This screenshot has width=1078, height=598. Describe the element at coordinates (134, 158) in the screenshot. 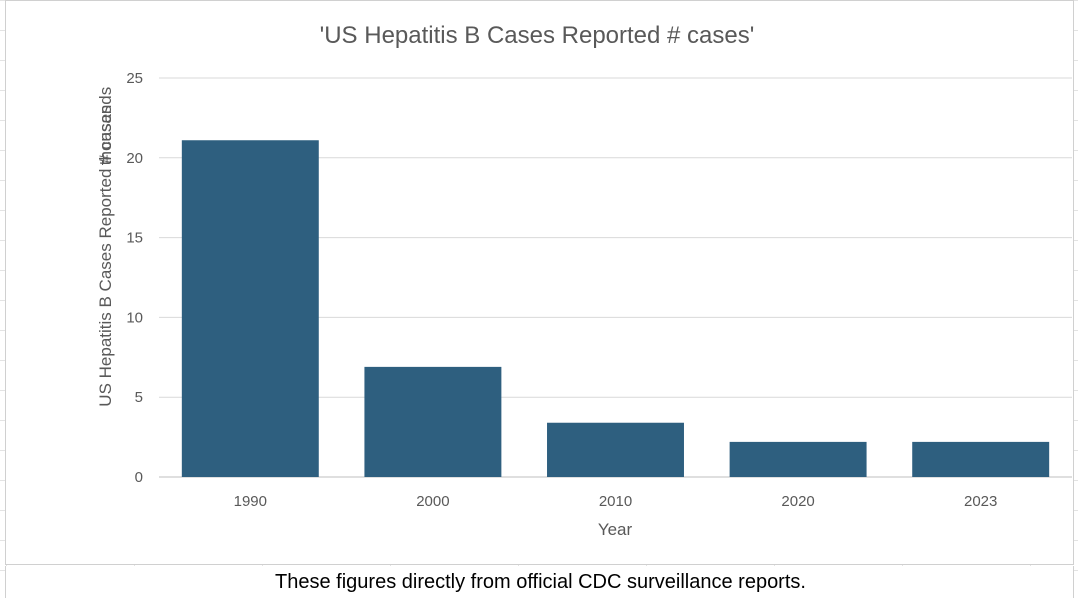

I see `y-tick-label: 20` at that location.